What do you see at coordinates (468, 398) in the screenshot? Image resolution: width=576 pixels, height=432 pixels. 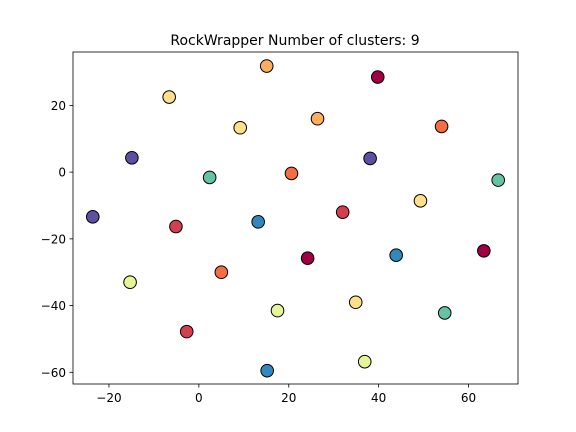 I see `x-tick-label: 60` at bounding box center [468, 398].